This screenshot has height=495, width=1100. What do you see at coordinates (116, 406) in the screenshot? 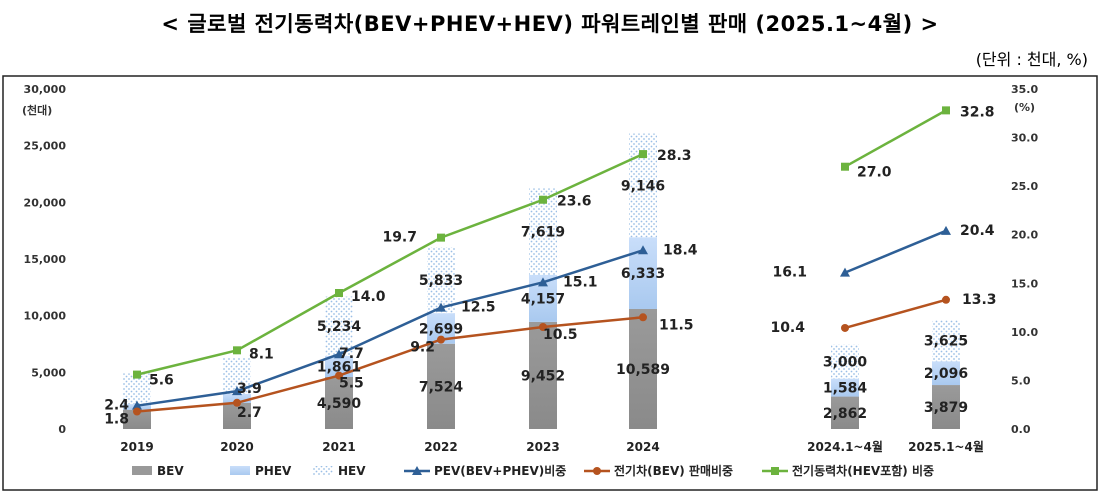
I see `line-data-label: 2.4` at bounding box center [116, 406].